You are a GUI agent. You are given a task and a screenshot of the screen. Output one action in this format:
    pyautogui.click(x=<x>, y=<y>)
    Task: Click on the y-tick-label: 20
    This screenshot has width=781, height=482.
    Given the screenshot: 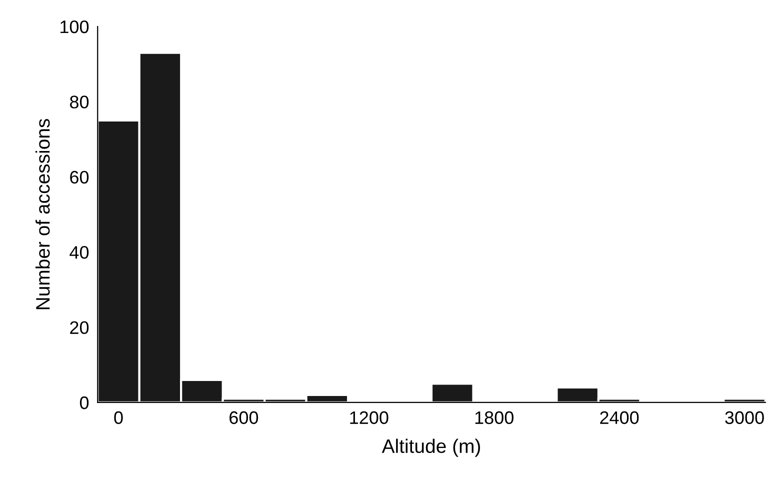 What is the action you would take?
    pyautogui.click(x=79, y=327)
    